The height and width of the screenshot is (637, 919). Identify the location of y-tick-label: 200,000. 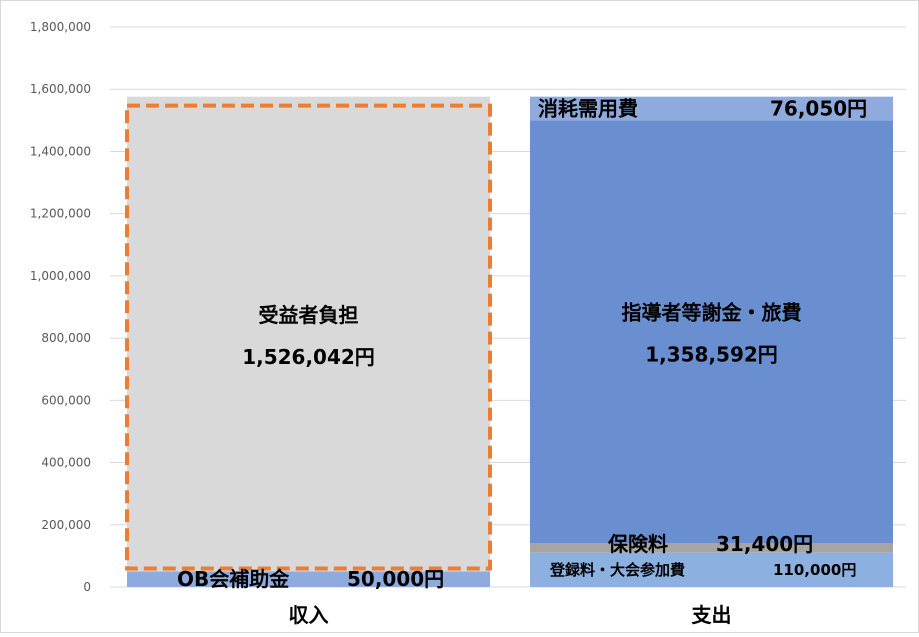
(66, 525).